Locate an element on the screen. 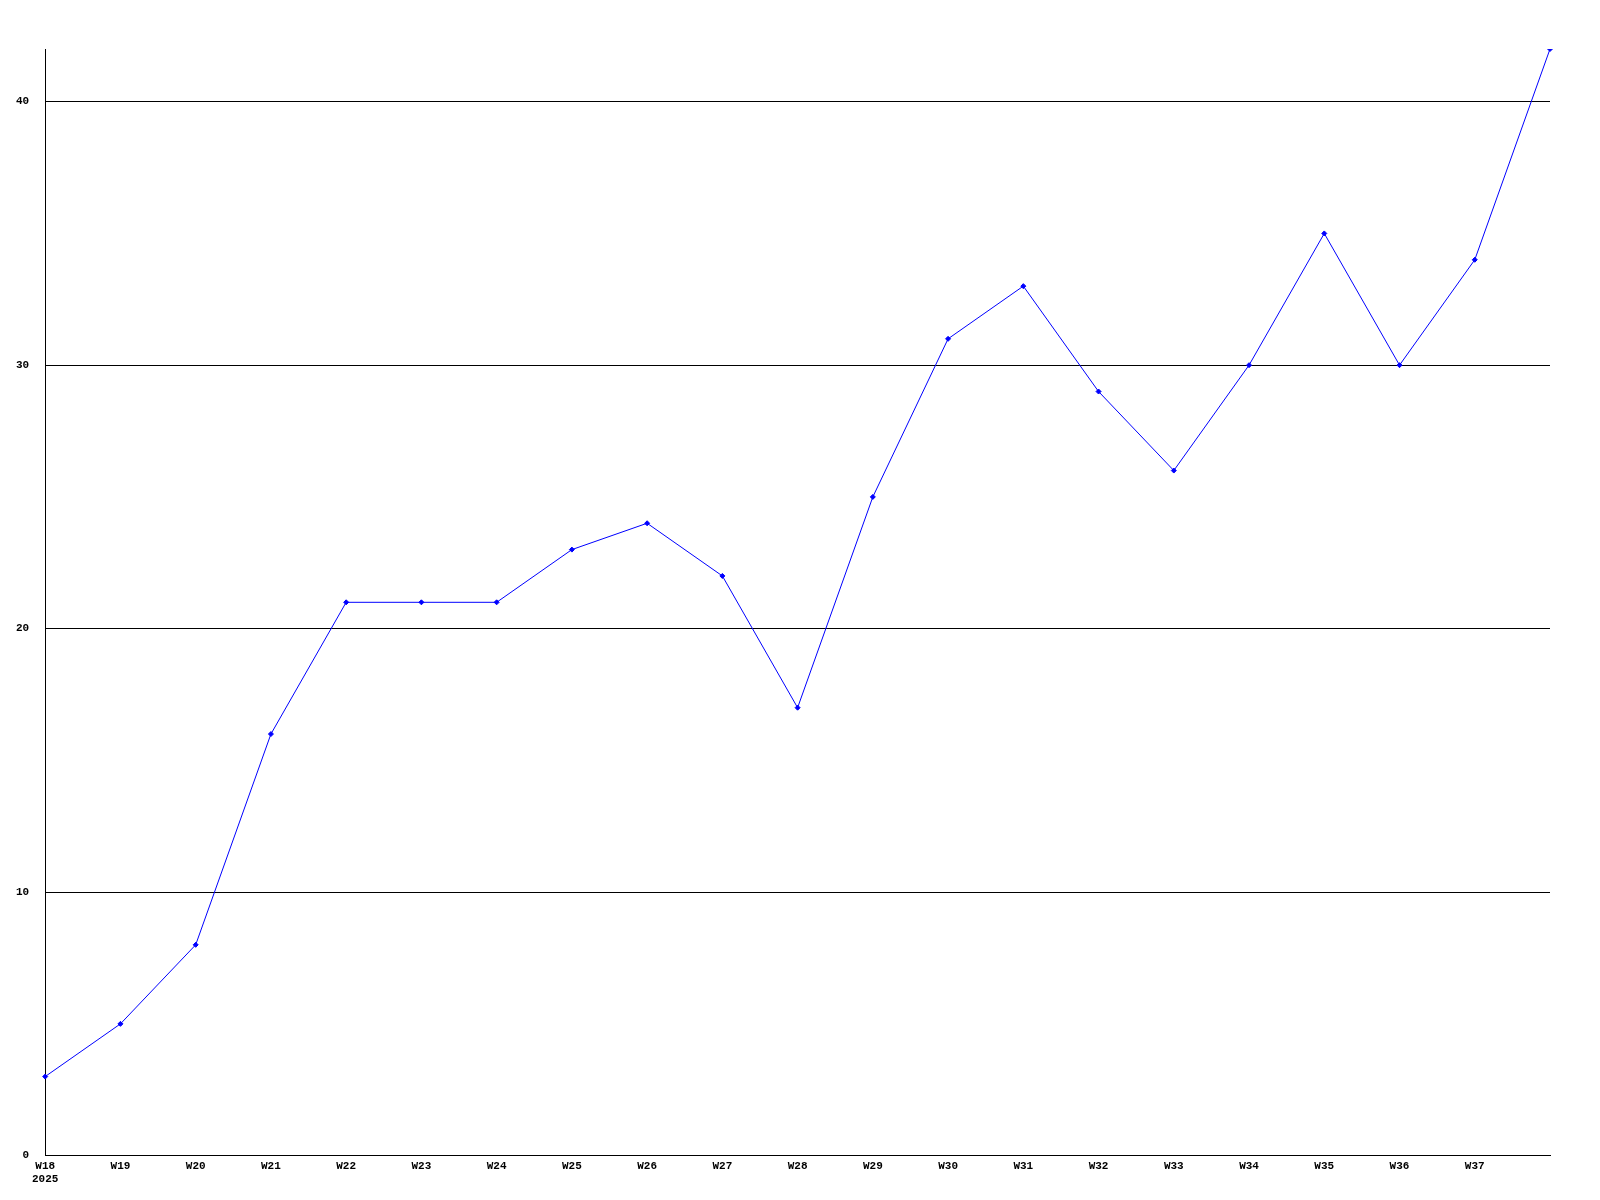 The width and height of the screenshot is (1600, 1200). x-tick-label: W25 is located at coordinates (572, 1165).